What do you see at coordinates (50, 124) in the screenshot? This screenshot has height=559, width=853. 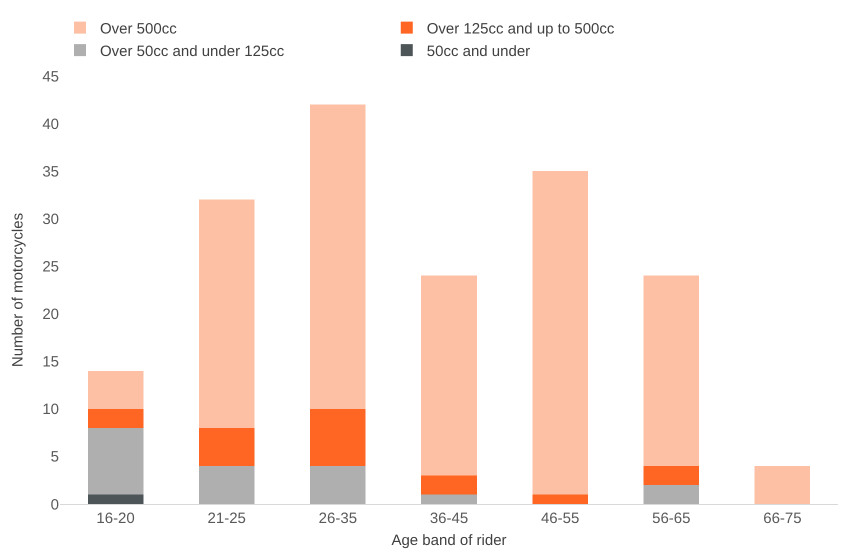 I see `y-tick-label: 40` at bounding box center [50, 124].